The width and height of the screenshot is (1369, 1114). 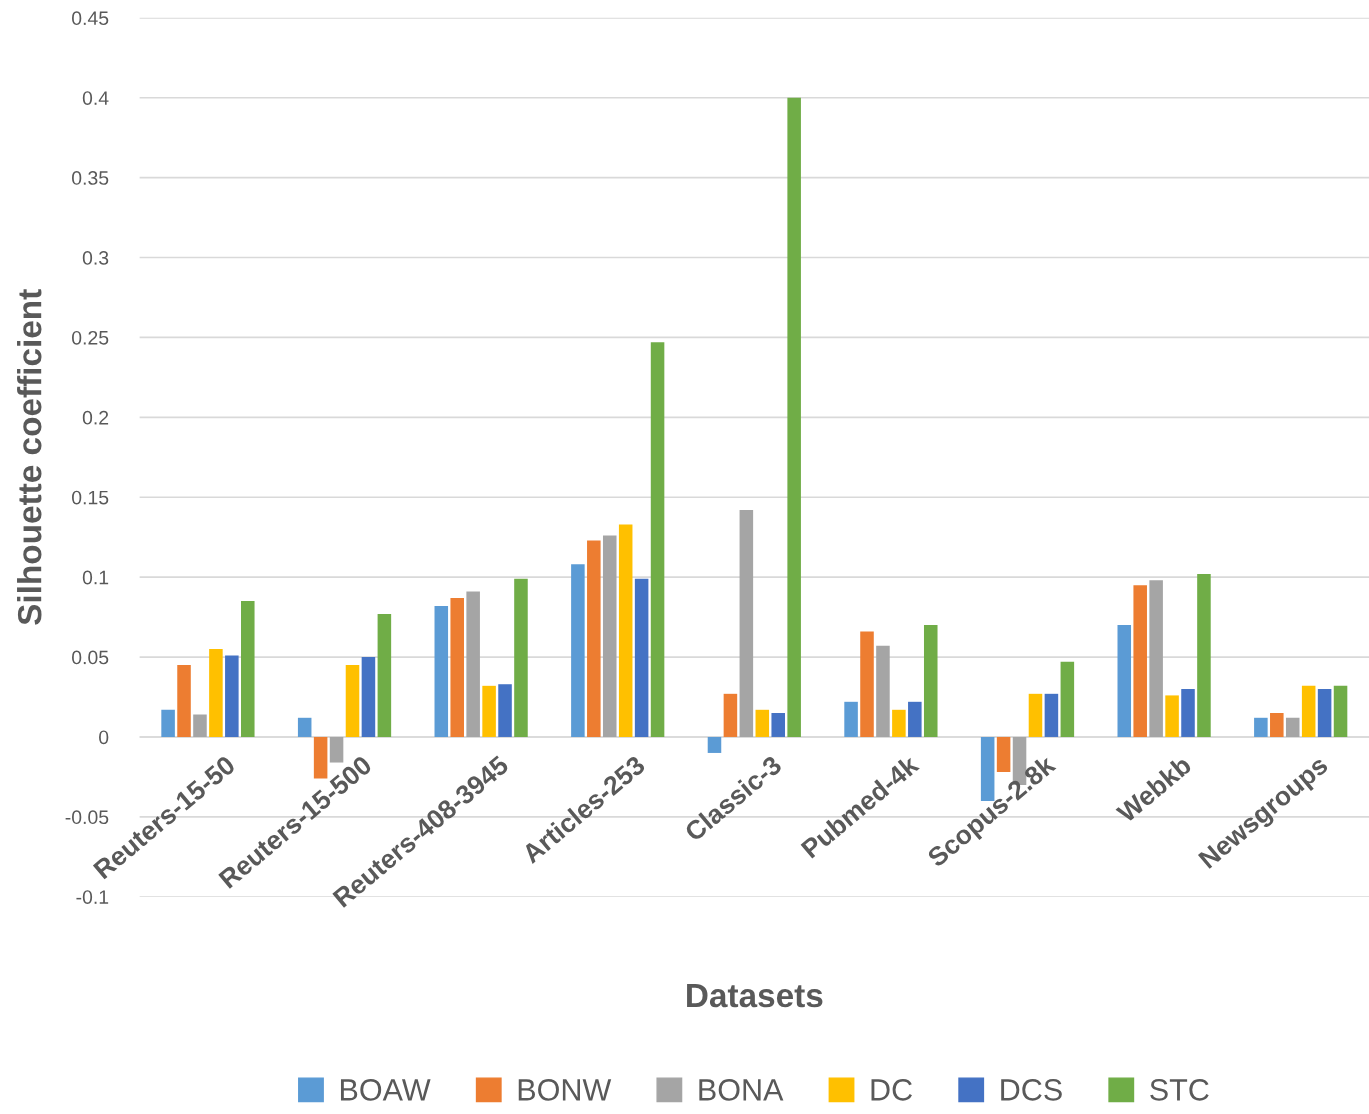 What do you see at coordinates (755, 996) in the screenshot?
I see `x-axis-title: Datasets` at bounding box center [755, 996].